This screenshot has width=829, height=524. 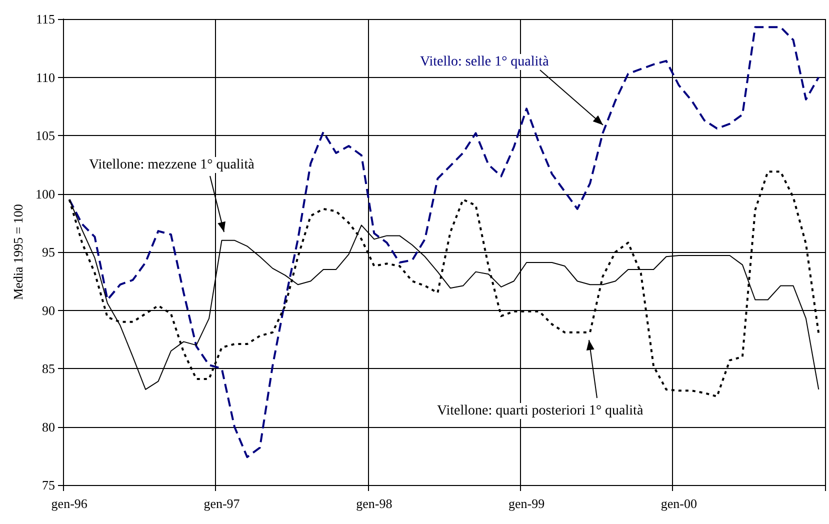 What do you see at coordinates (526, 503) in the screenshot?
I see `x-tick-label: gen-99` at bounding box center [526, 503].